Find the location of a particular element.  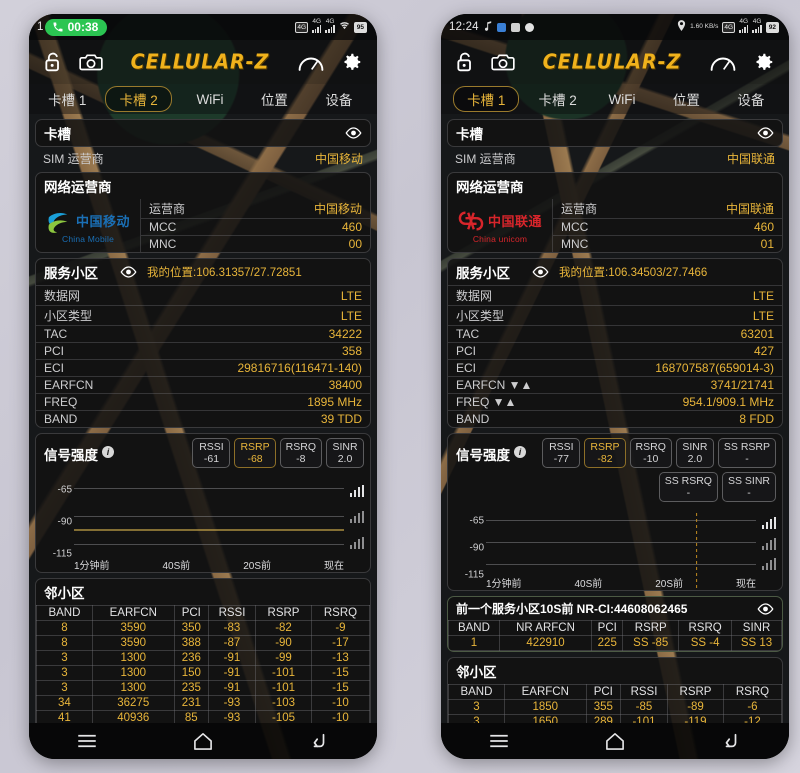

app-title: CELLULAR-Z is located at coordinates (200, 62).